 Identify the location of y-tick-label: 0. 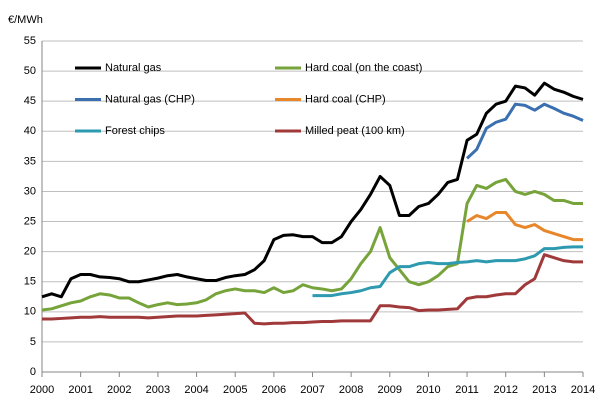
(33, 372).